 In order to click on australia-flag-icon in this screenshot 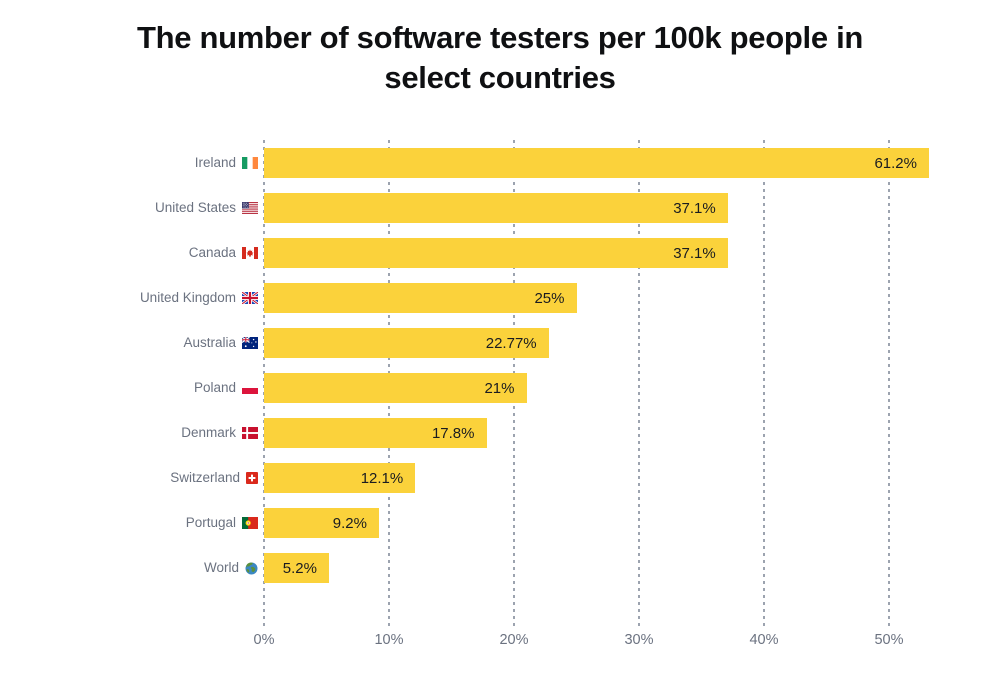, I will do `click(250, 343)`.